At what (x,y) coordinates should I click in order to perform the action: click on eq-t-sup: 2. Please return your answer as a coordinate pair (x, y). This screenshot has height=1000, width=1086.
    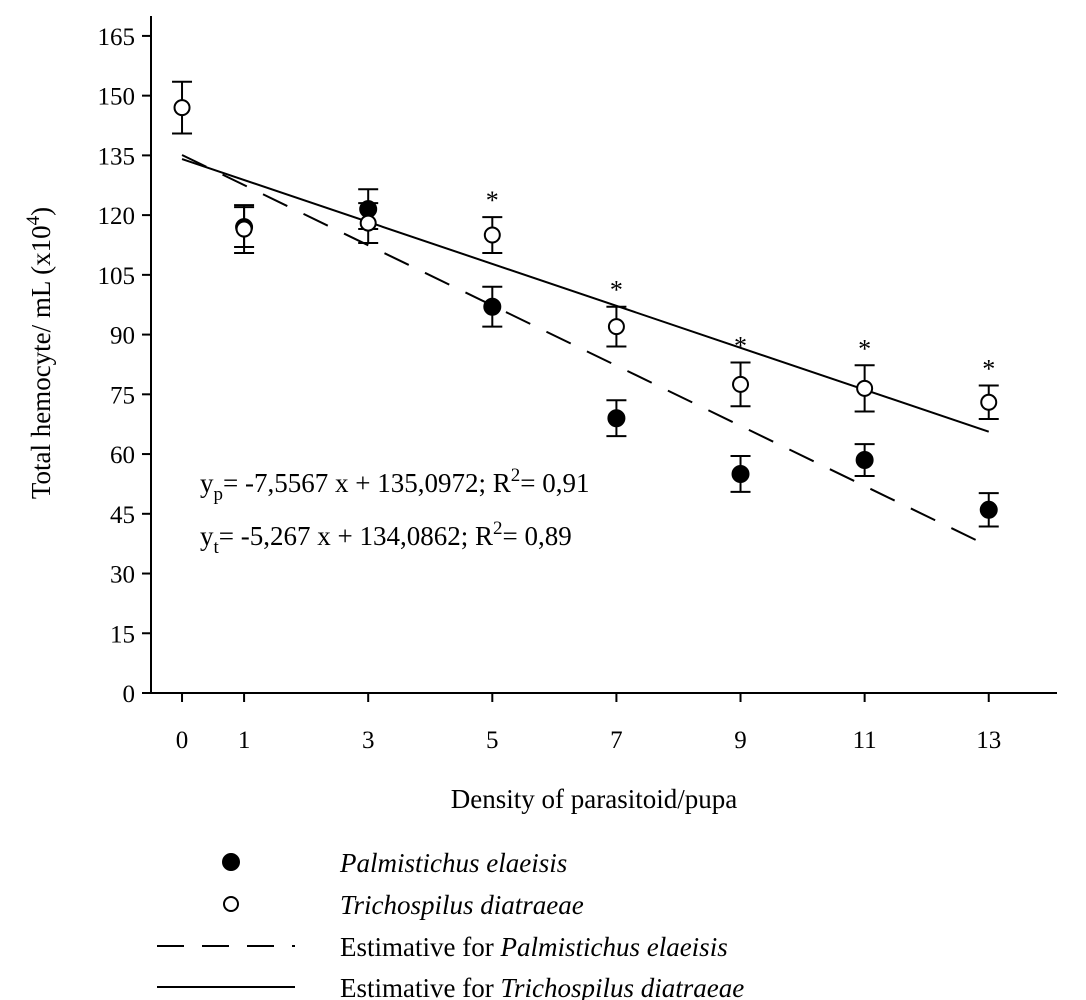
    Looking at the image, I should click on (498, 528).